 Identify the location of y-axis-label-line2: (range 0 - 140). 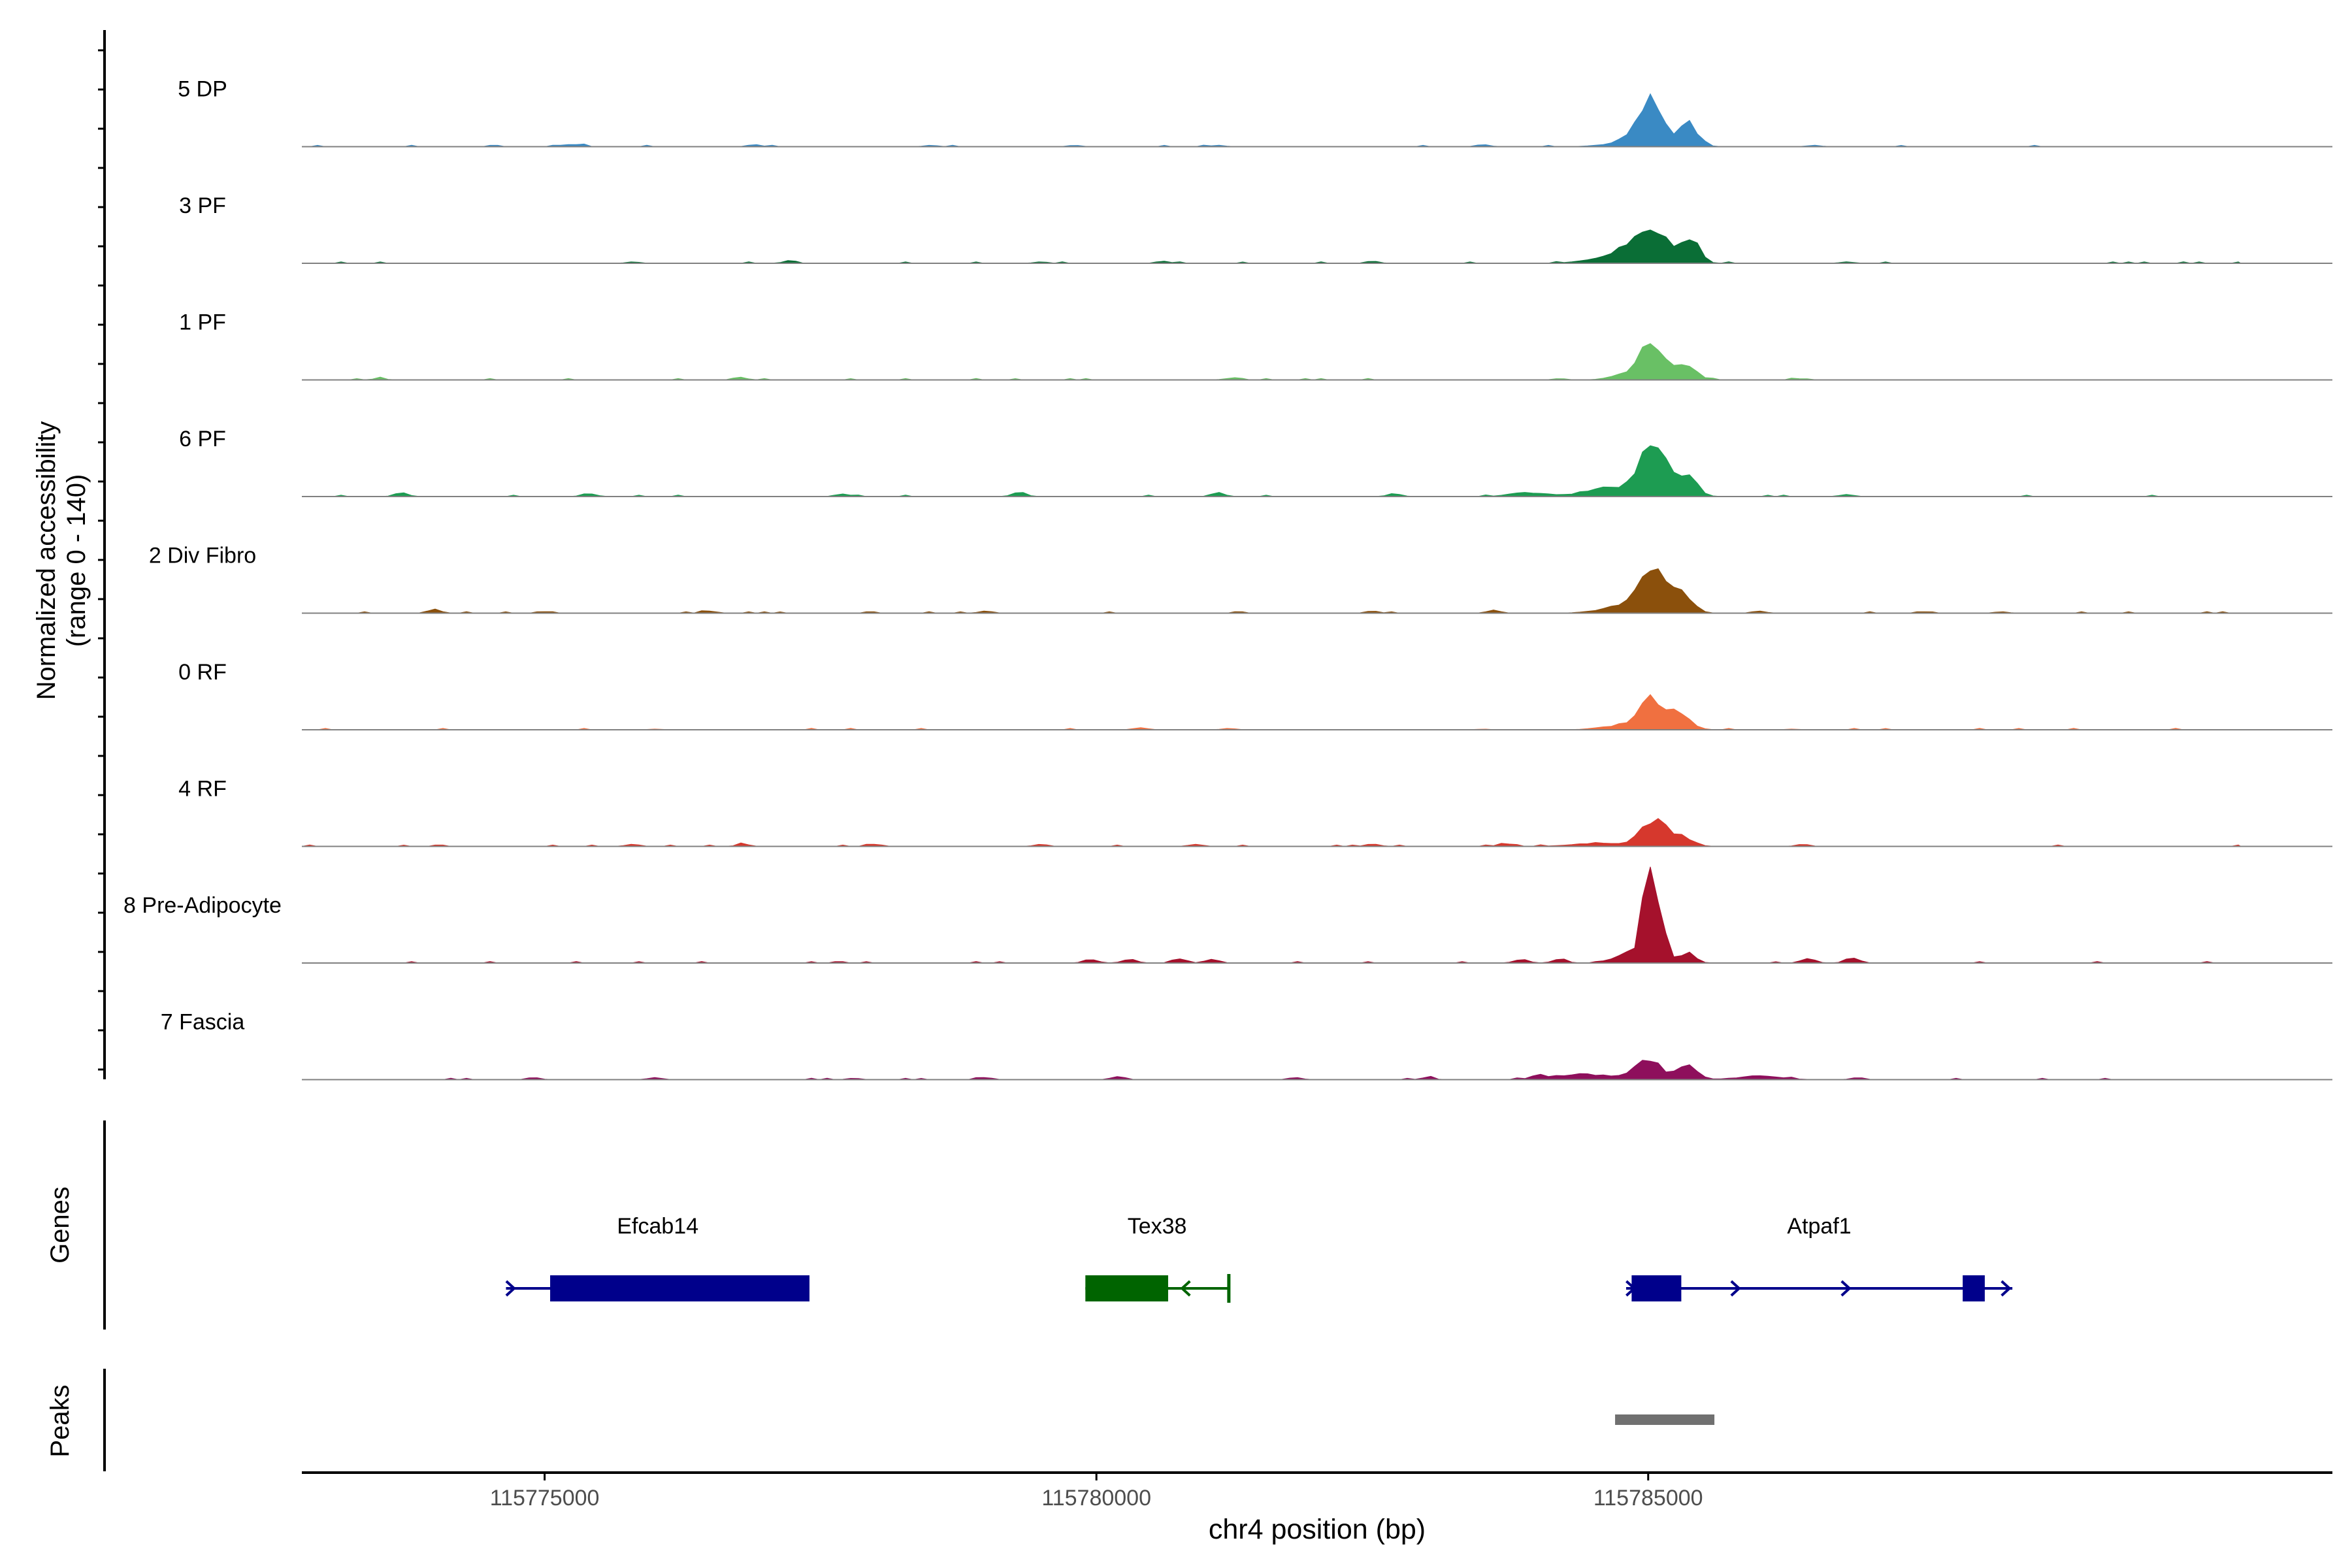
(76, 560).